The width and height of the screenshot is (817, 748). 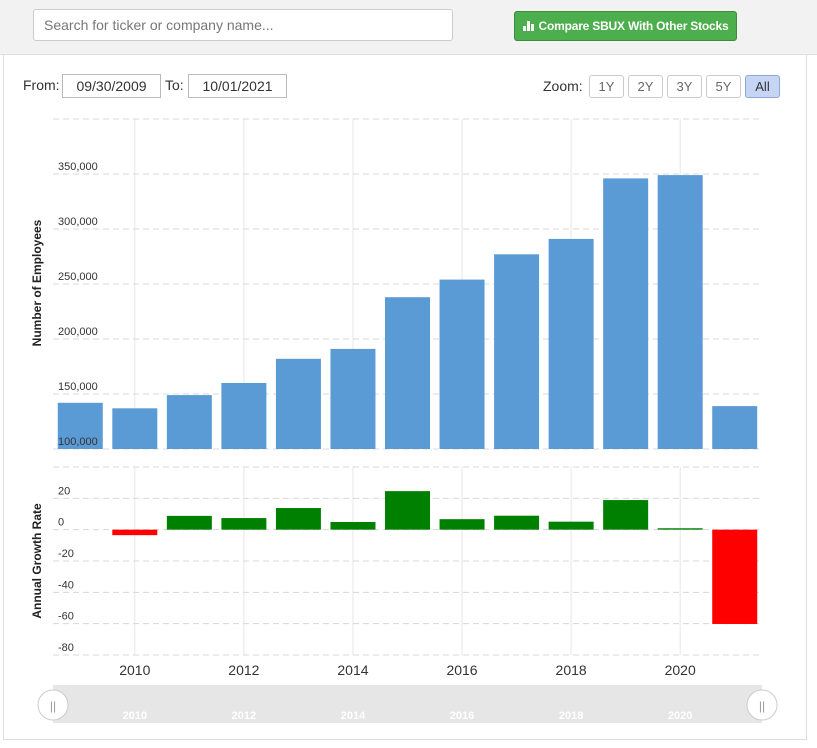 I want to click on to-label: To:, so click(x=174, y=85).